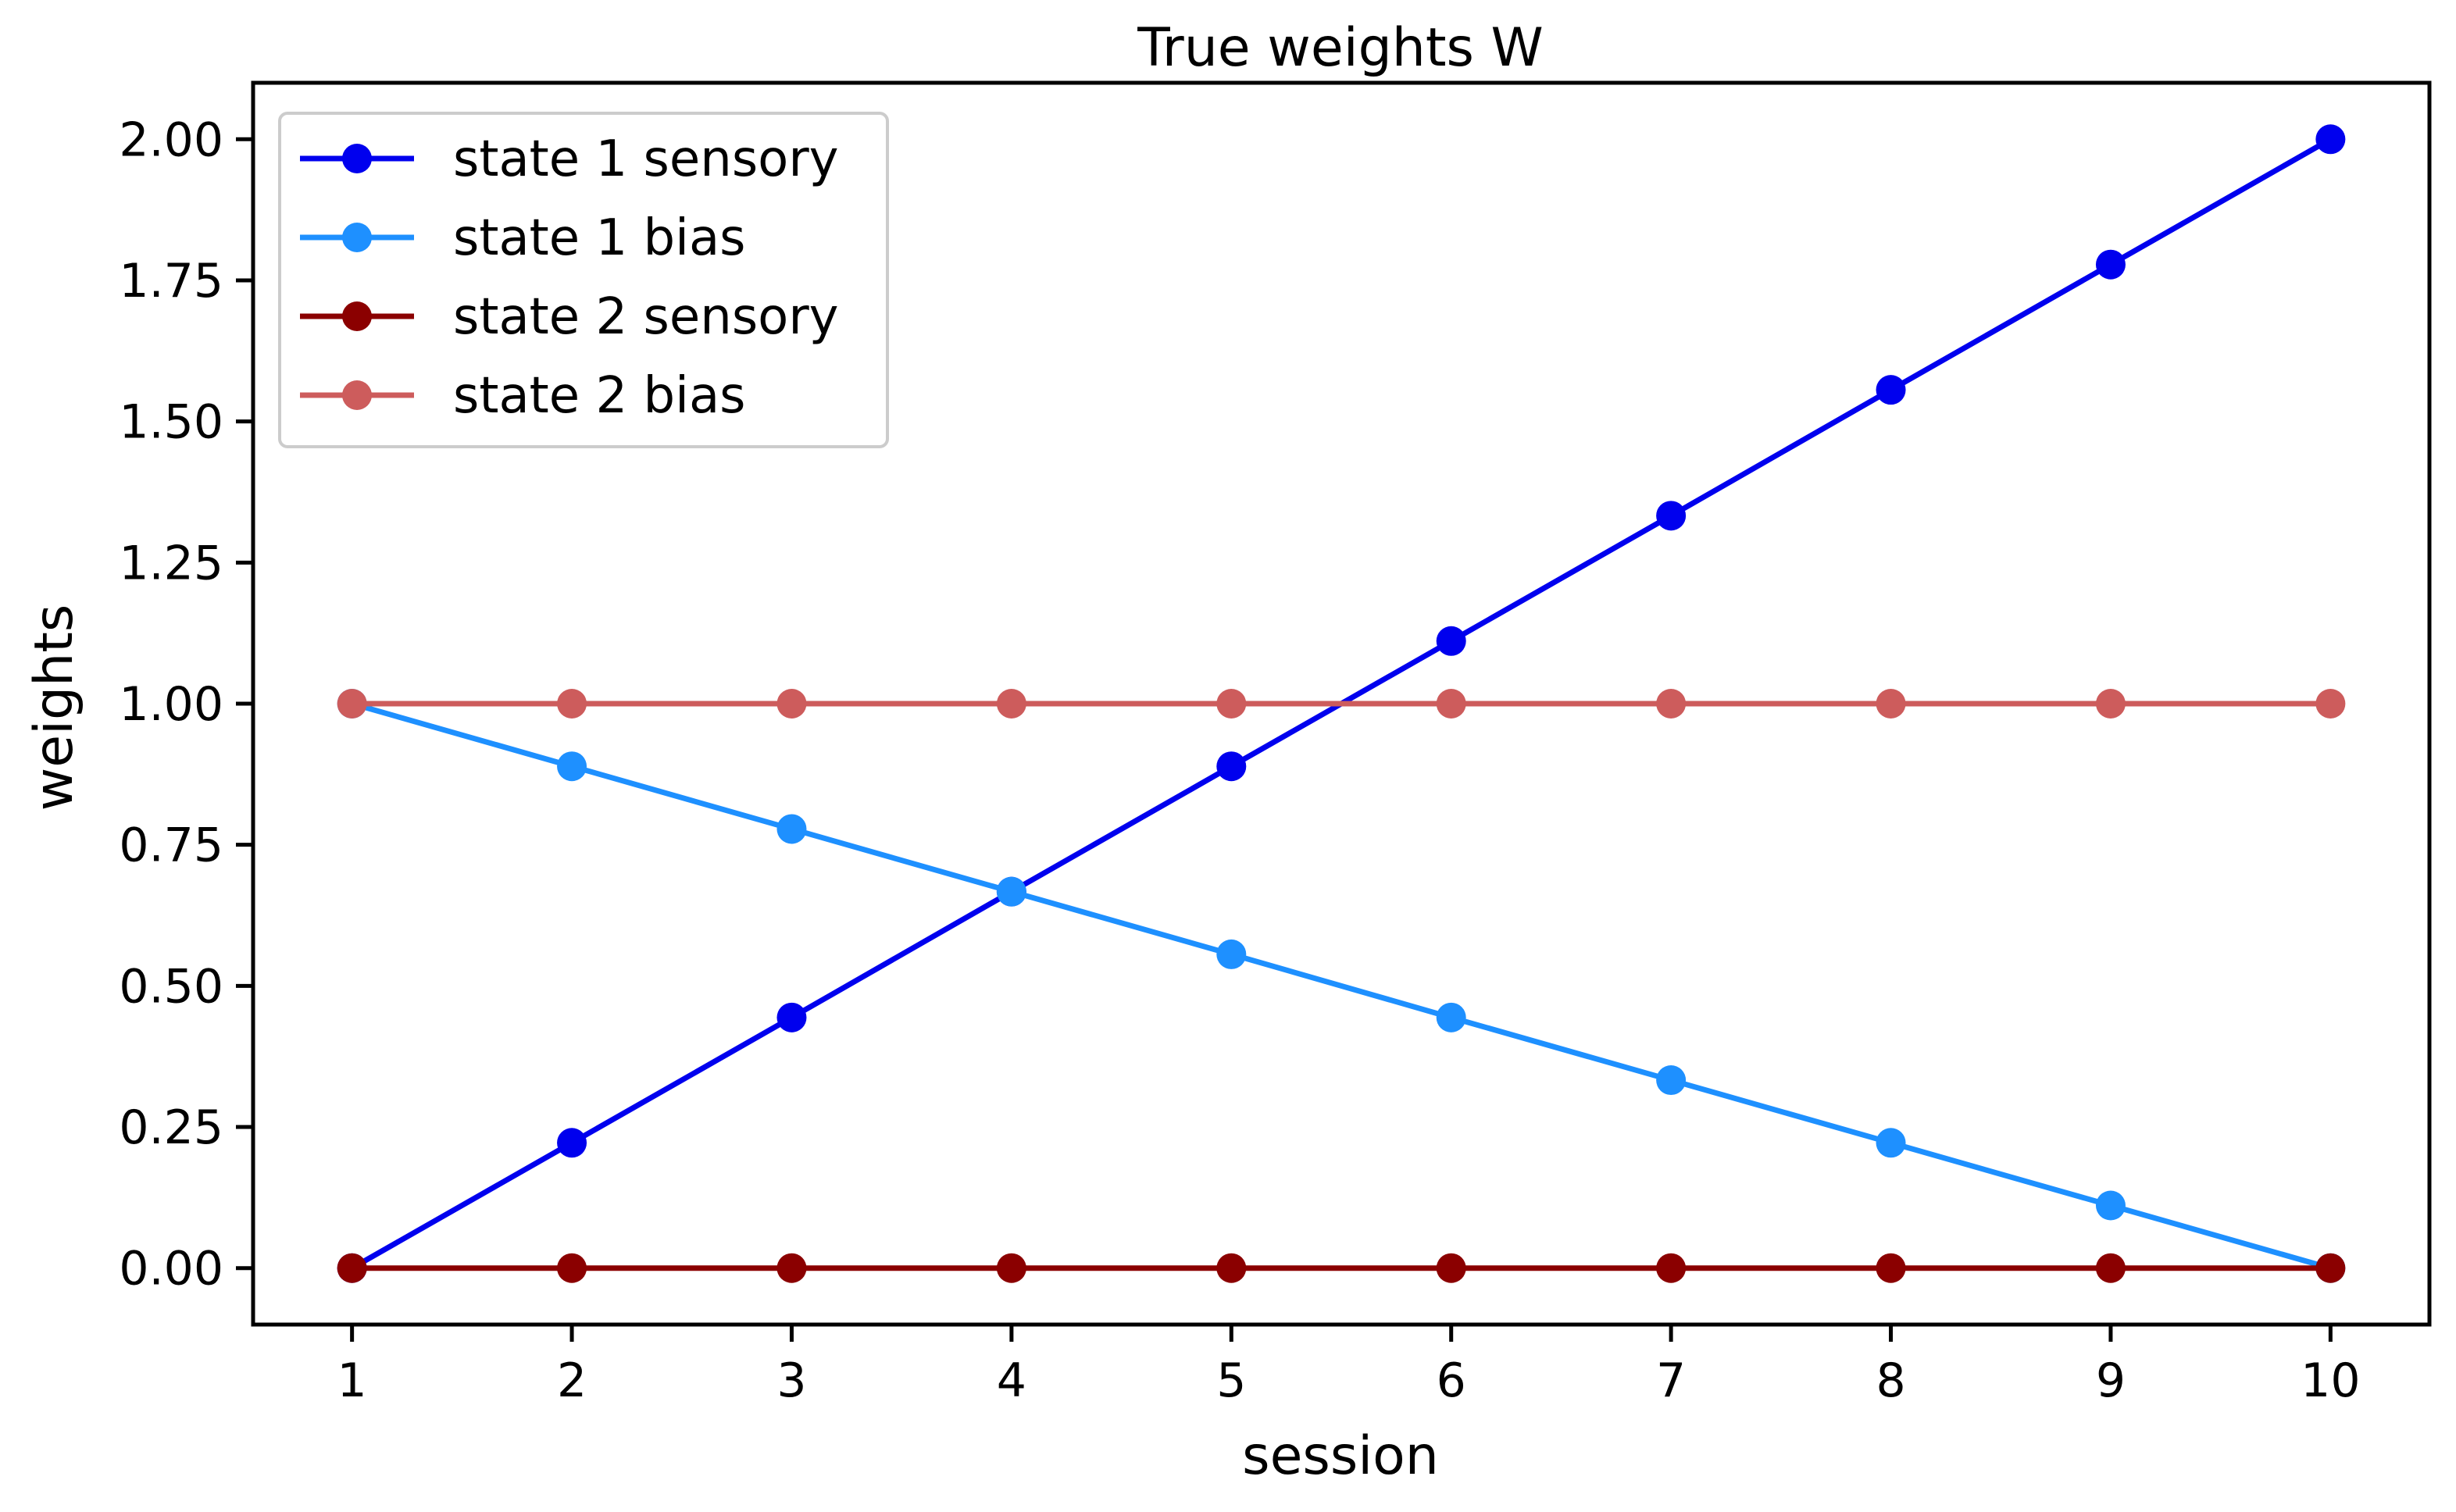 The height and width of the screenshot is (1512, 2456). What do you see at coordinates (1231, 1380) in the screenshot?
I see `x-tick-label: 5` at bounding box center [1231, 1380].